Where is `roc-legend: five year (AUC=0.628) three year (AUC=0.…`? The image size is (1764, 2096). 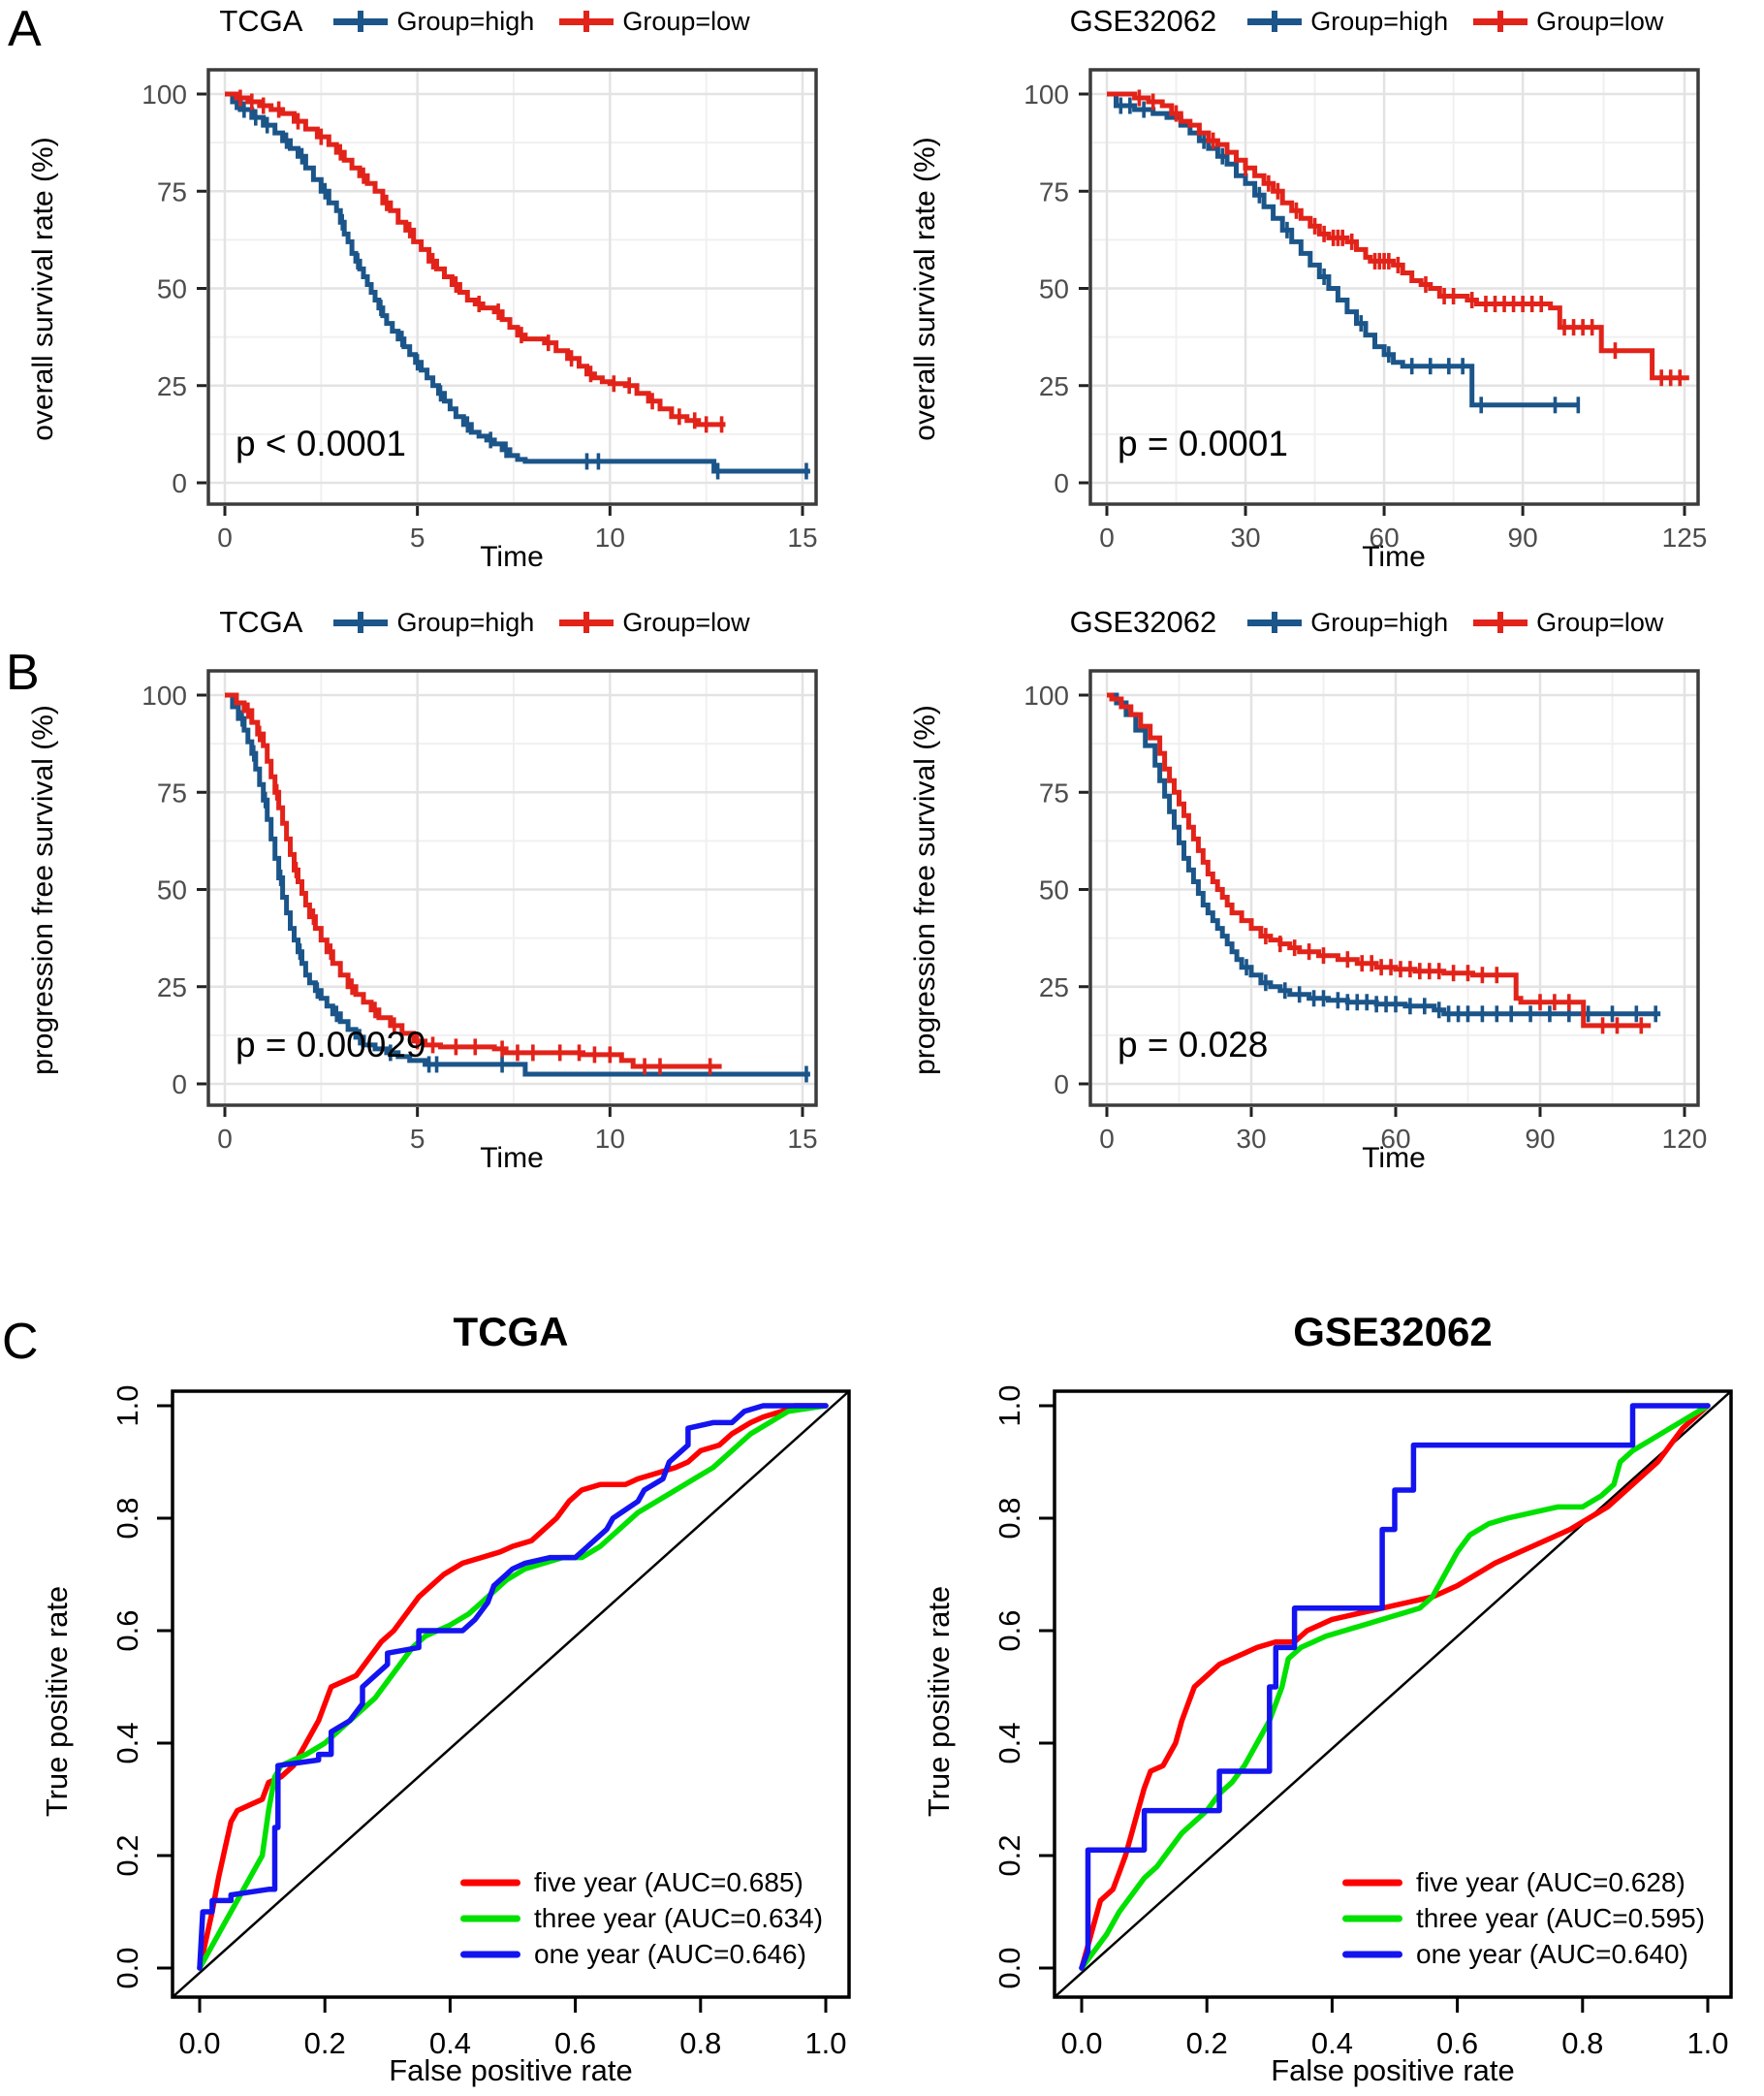
roc-legend: five year (AUC=0.628) three year (AUC=0.… is located at coordinates (1524, 1918).